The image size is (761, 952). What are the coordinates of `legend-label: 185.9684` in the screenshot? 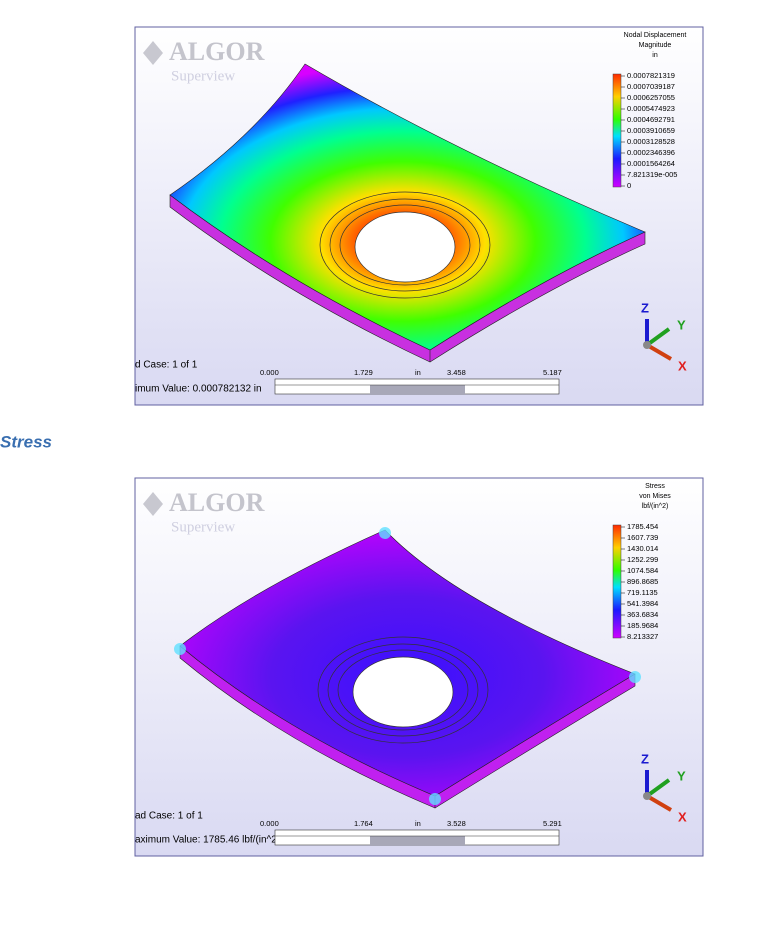 It's located at (642, 625).